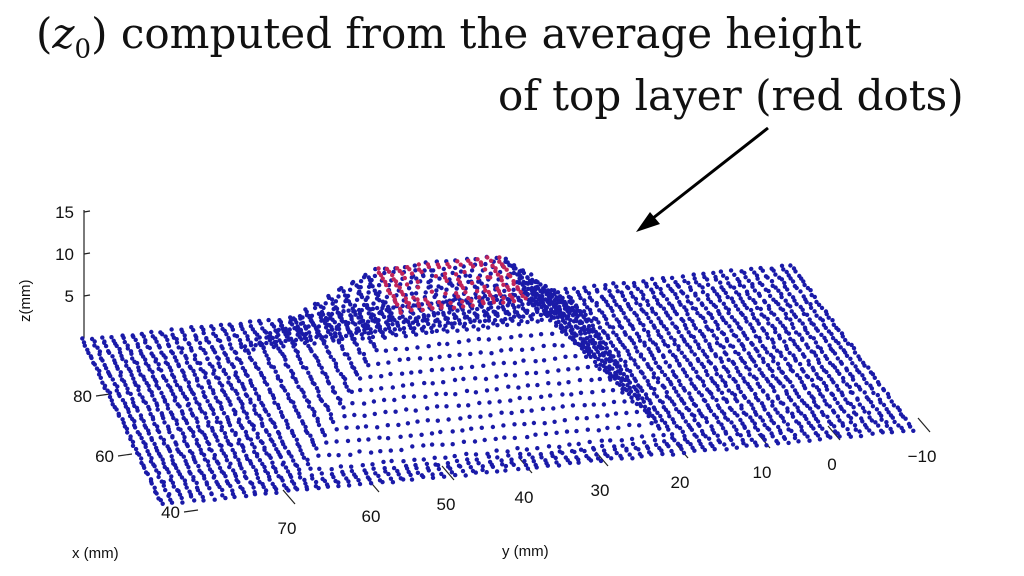 The height and width of the screenshot is (576, 1024). I want to click on y-tick-label: 20, so click(680, 482).